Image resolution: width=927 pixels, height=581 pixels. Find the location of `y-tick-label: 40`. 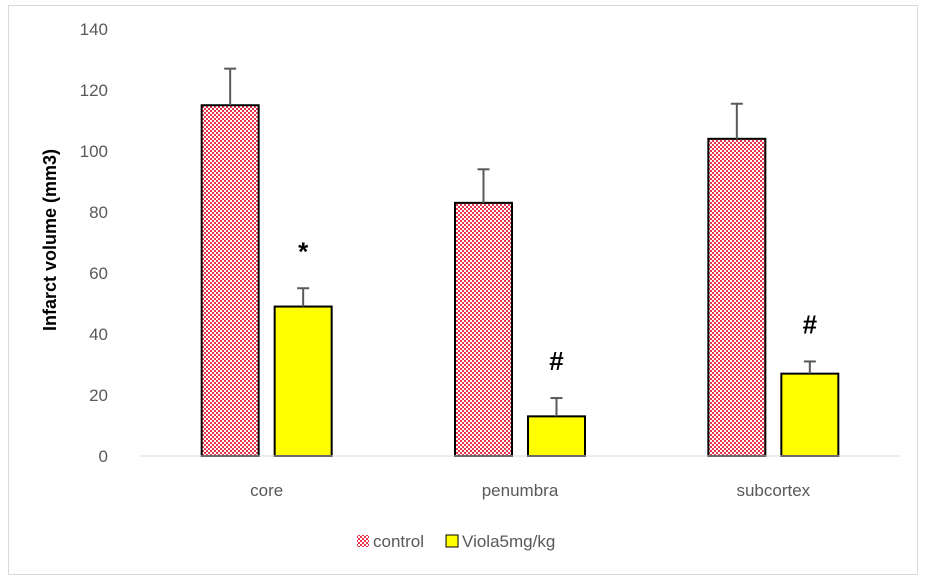

y-tick-label: 40 is located at coordinates (98, 334).